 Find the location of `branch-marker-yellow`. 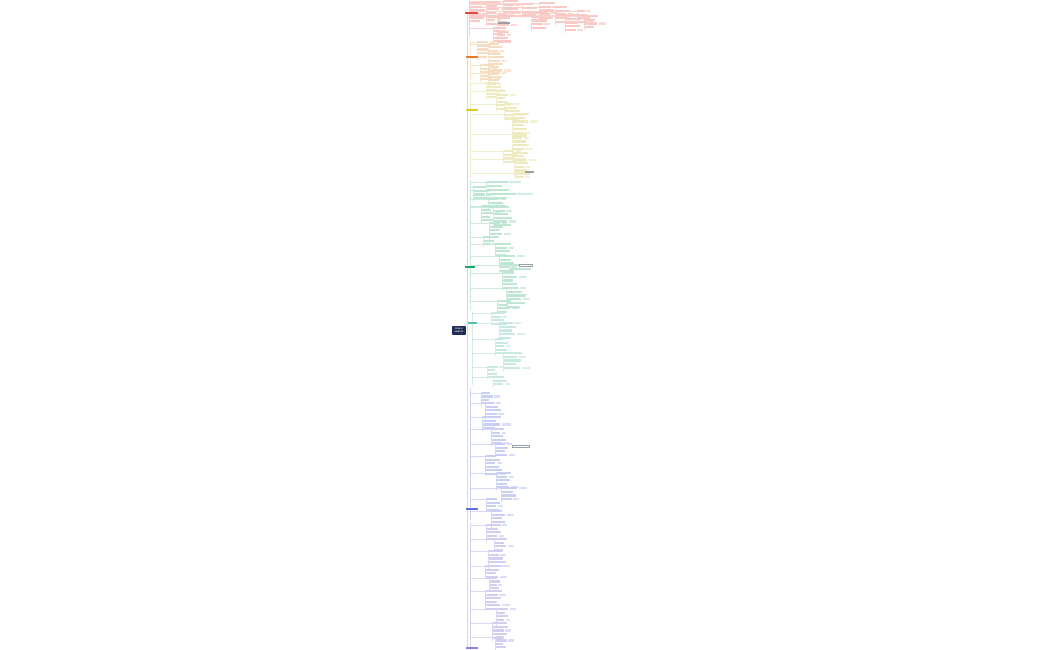

branch-marker-yellow is located at coordinates (472, 110).